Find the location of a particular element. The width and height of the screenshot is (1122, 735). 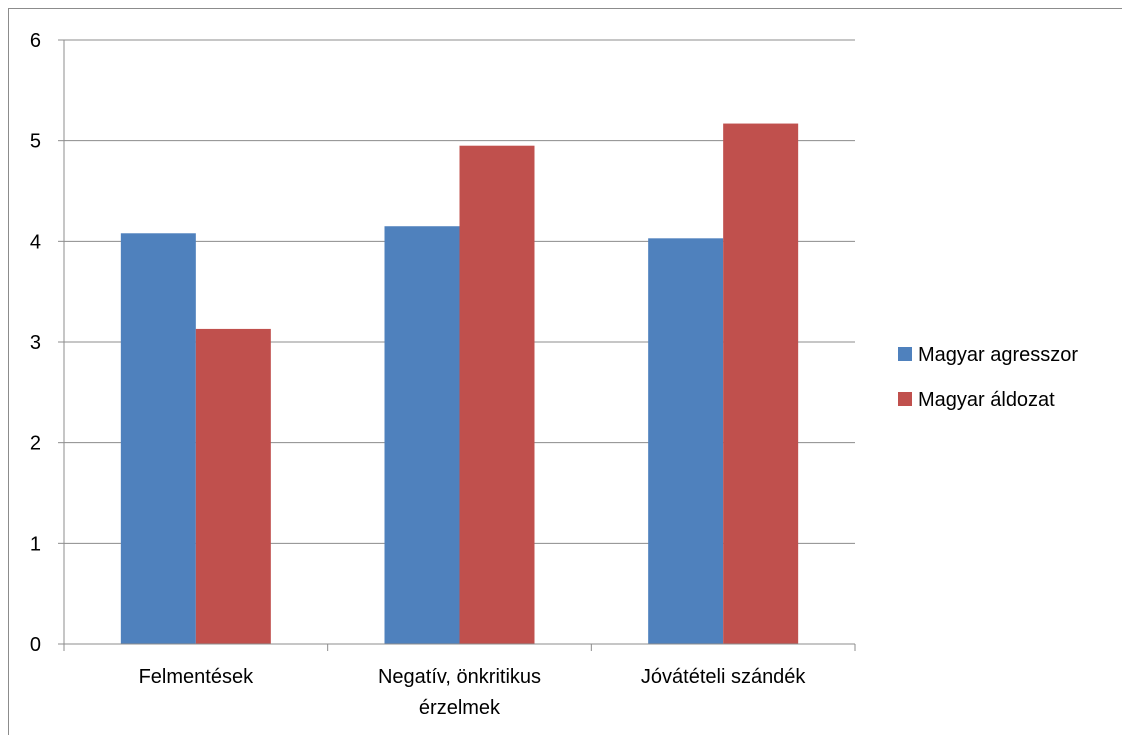

y-tick-label: 0 is located at coordinates (35, 645).